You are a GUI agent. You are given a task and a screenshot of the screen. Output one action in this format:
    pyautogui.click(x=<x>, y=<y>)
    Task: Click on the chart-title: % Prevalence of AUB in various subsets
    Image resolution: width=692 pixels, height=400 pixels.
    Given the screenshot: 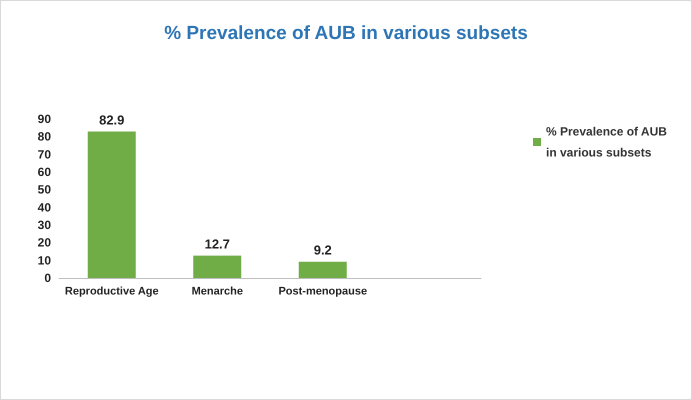 What is the action you would take?
    pyautogui.click(x=346, y=33)
    